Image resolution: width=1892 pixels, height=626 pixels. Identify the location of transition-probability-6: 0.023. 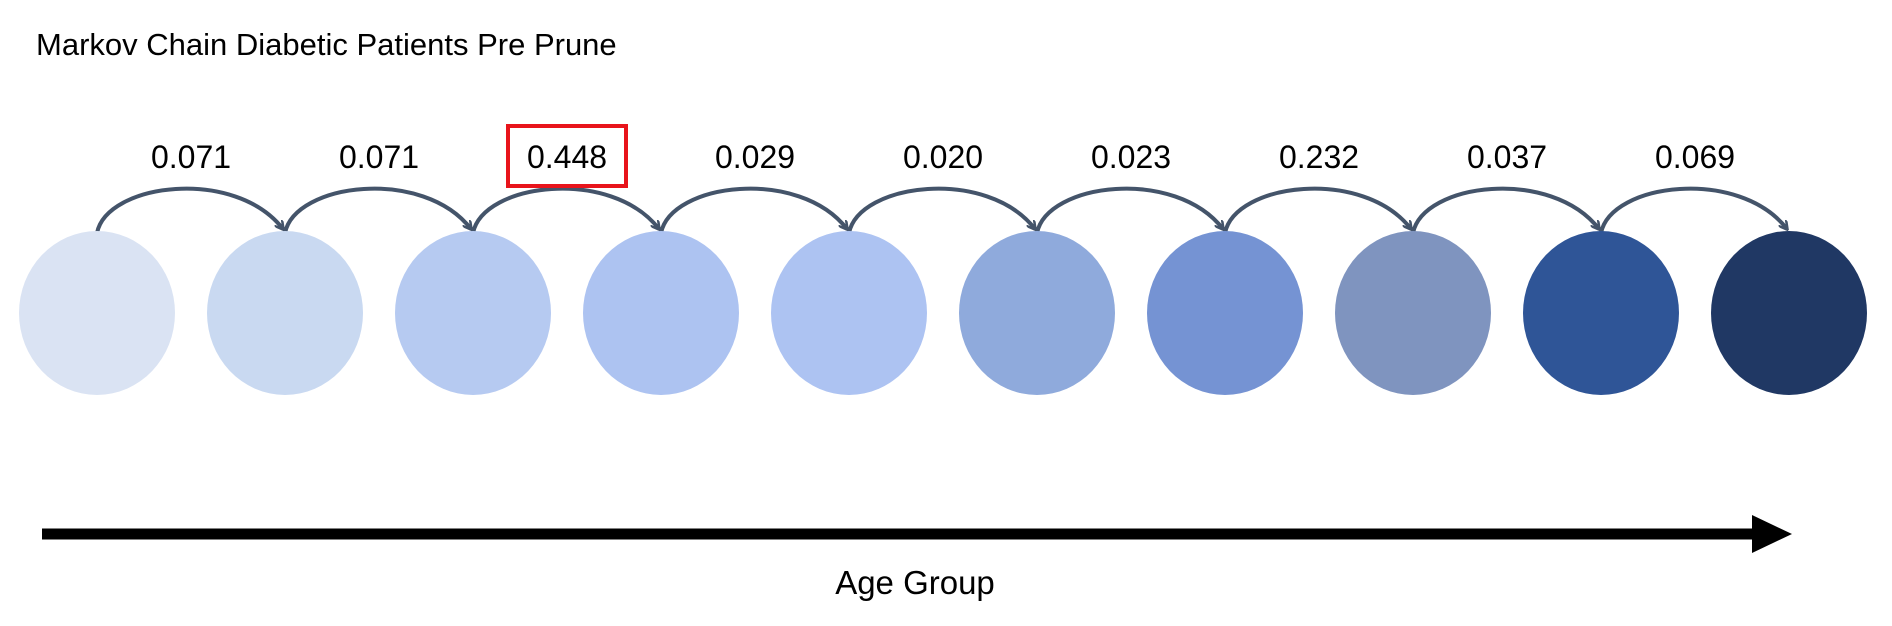
(1131, 157).